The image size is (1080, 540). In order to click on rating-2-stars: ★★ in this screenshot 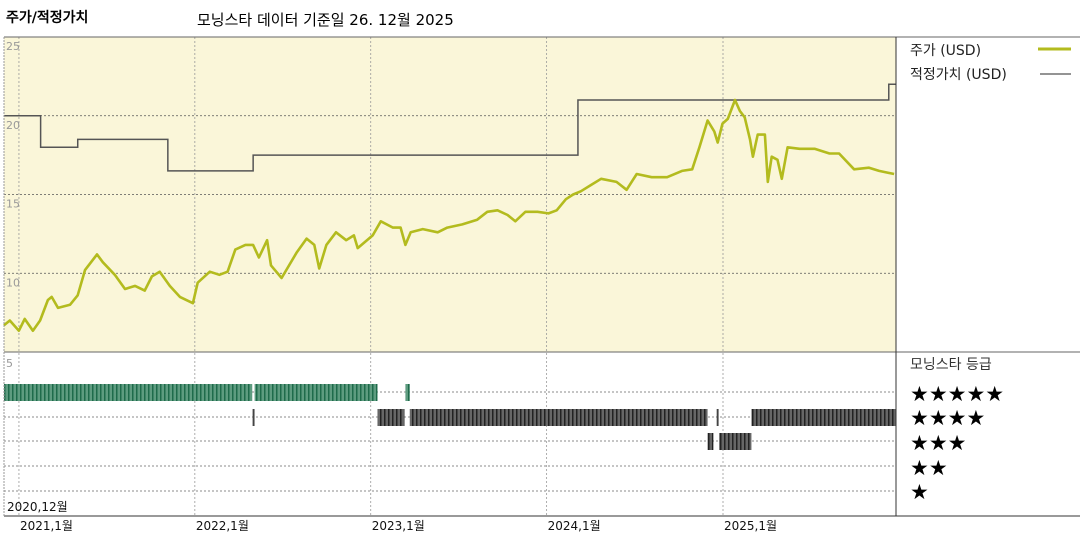, I will do `click(929, 468)`.